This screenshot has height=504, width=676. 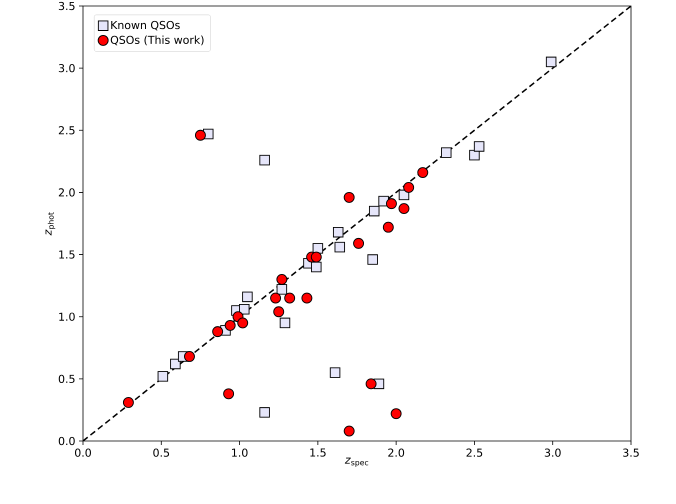 I want to click on y-tick-label: 0.5, so click(x=66, y=378).